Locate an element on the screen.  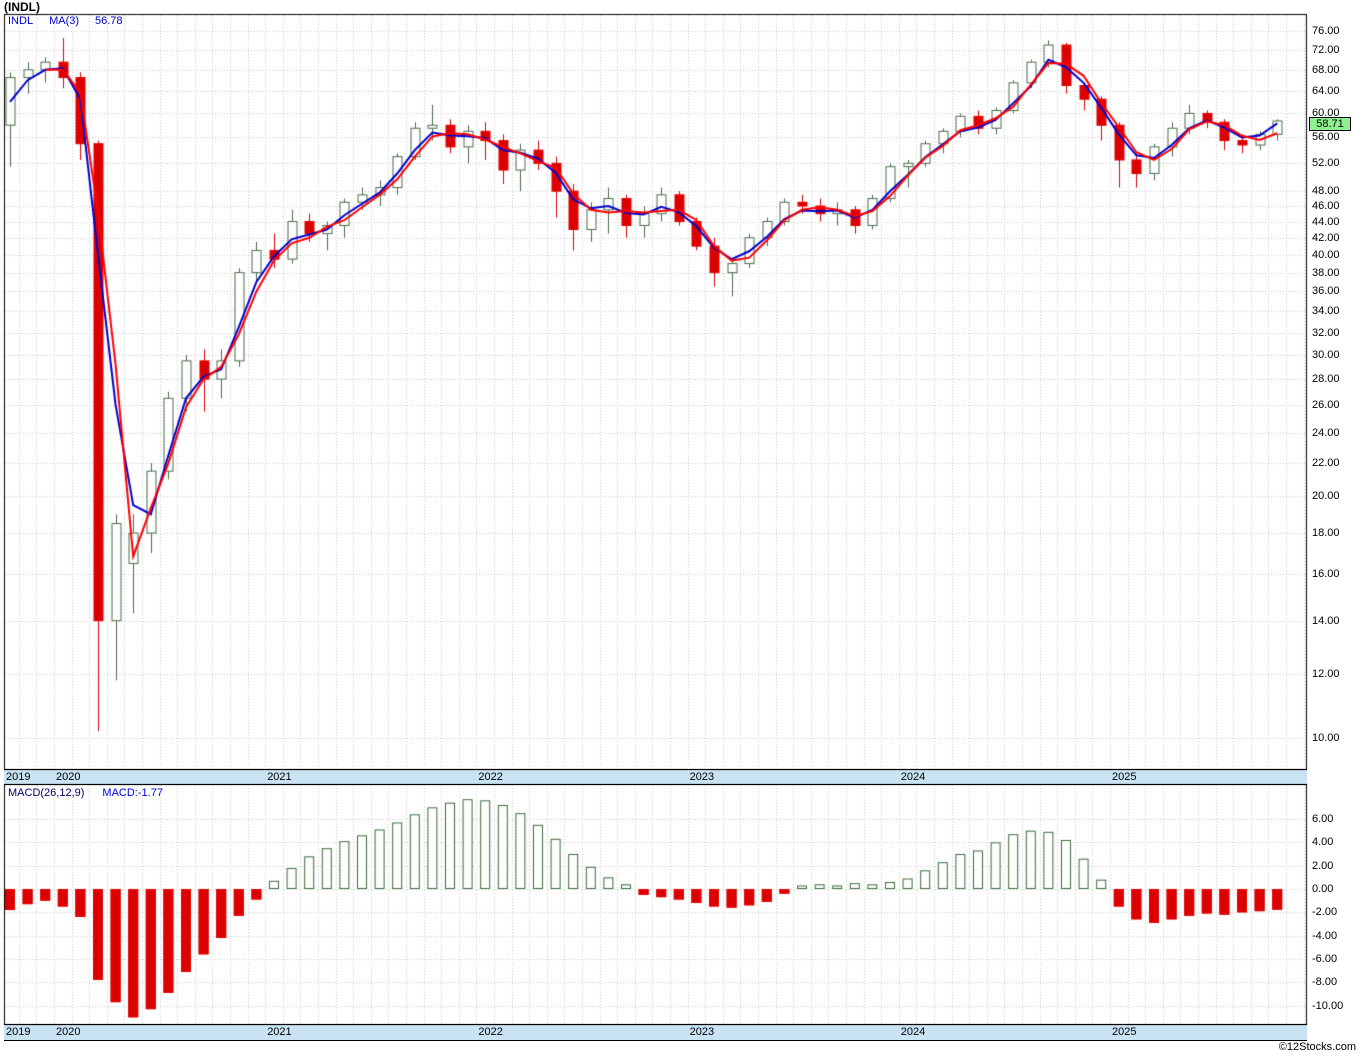
axis-tick-label: 34.00 is located at coordinates (1326, 311).